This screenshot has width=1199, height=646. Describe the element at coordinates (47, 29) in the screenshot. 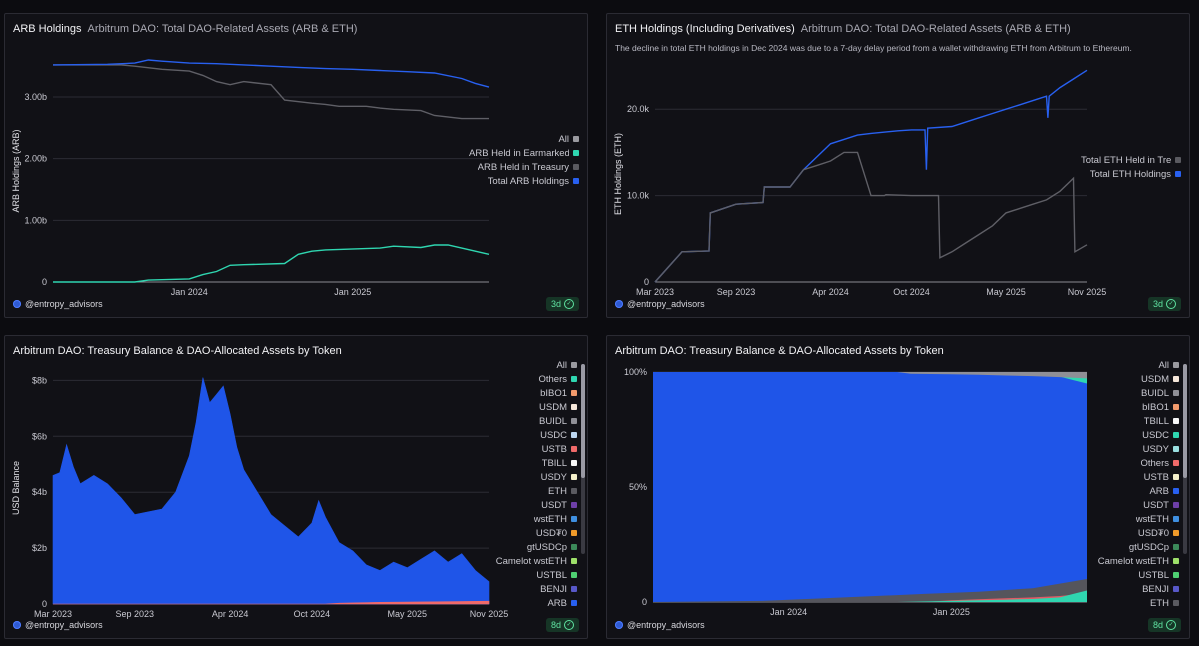

I see `chart-title-main: ARB Holdings` at that location.